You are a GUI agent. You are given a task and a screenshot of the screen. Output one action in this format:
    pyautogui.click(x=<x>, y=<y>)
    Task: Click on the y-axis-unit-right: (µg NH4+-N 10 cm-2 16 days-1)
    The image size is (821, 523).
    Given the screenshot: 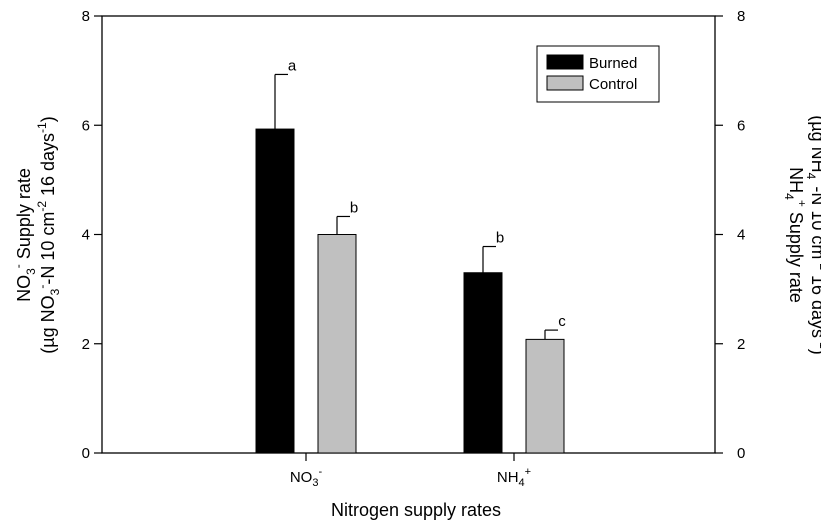 What is the action you would take?
    pyautogui.click(x=812, y=234)
    